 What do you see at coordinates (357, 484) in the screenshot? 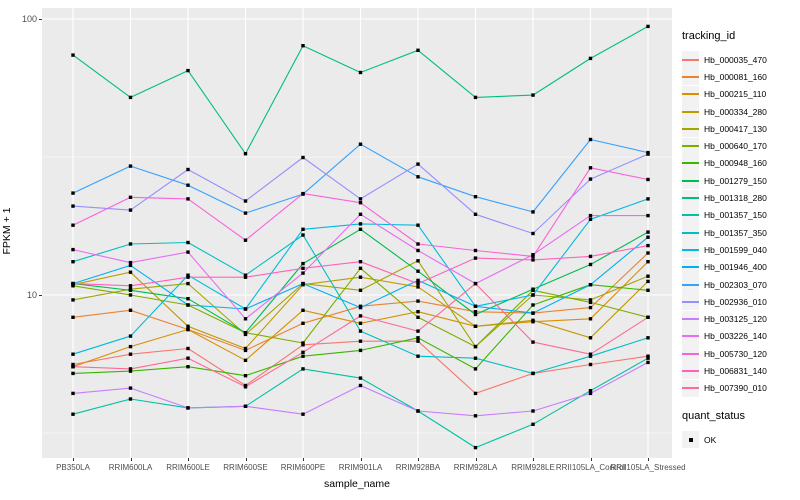
I see `x-axis-title: sample_name` at bounding box center [357, 484].